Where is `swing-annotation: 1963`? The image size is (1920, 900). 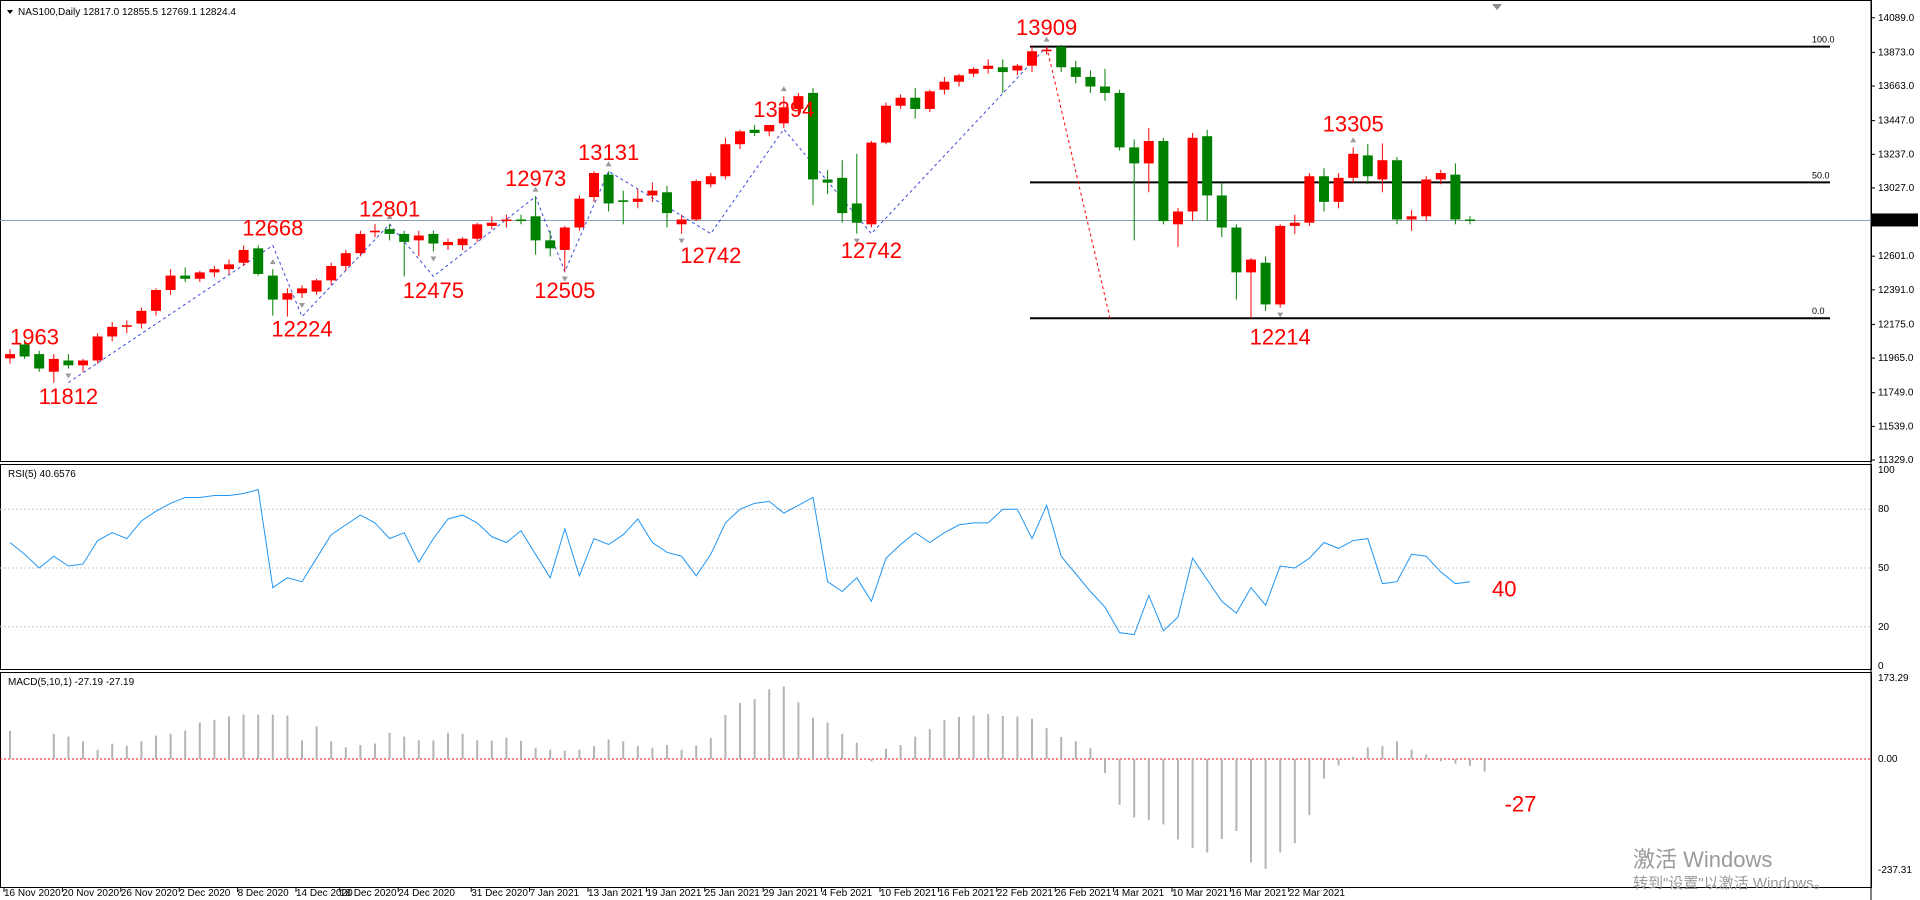 swing-annotation: 1963 is located at coordinates (34, 336).